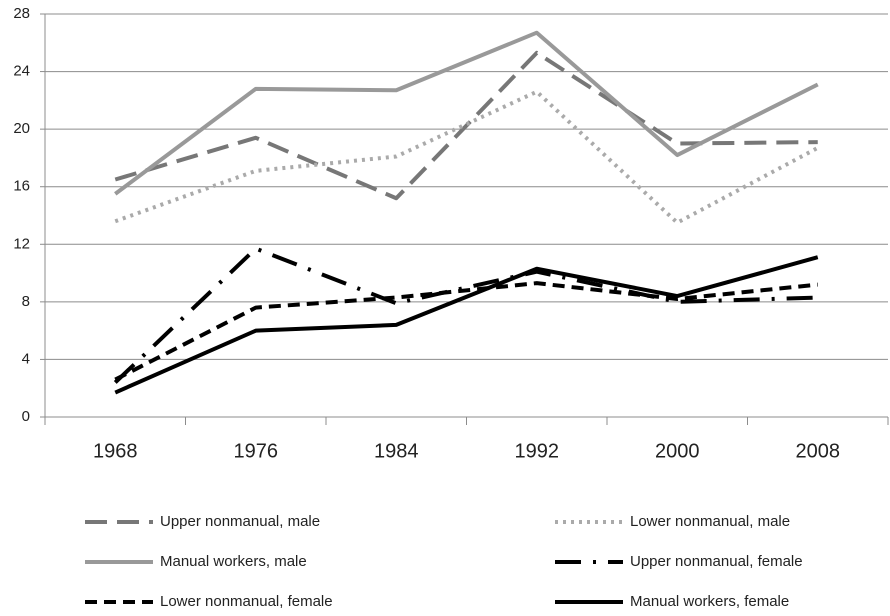 The height and width of the screenshot is (616, 890). I want to click on legend-label: Manual workers, male, so click(233, 561).